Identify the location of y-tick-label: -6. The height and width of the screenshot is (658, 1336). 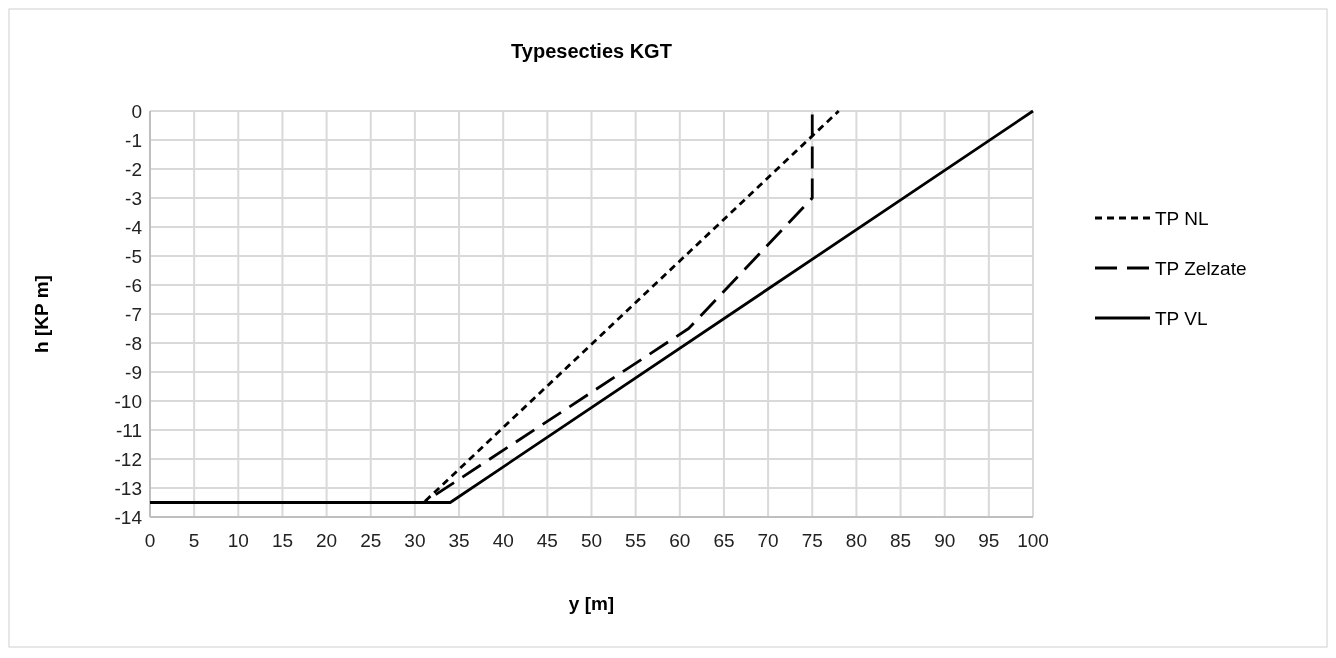
(133, 285).